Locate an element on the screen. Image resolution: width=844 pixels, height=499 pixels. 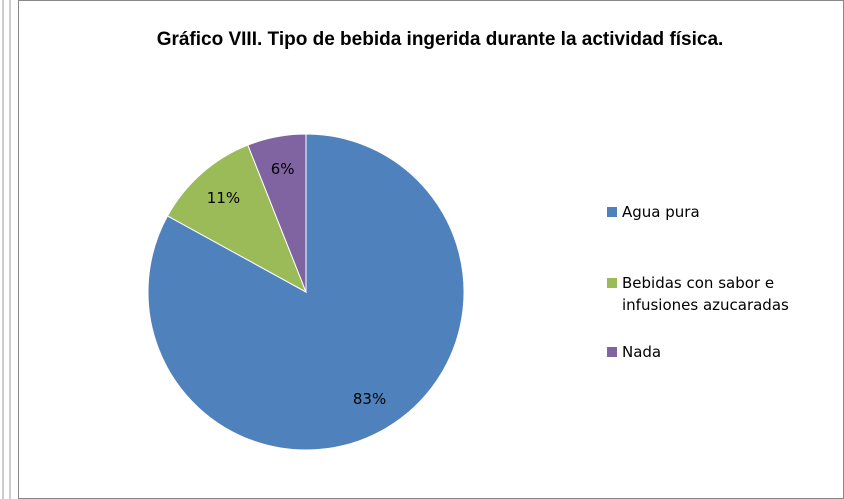
data-label: 6% is located at coordinates (283, 169).